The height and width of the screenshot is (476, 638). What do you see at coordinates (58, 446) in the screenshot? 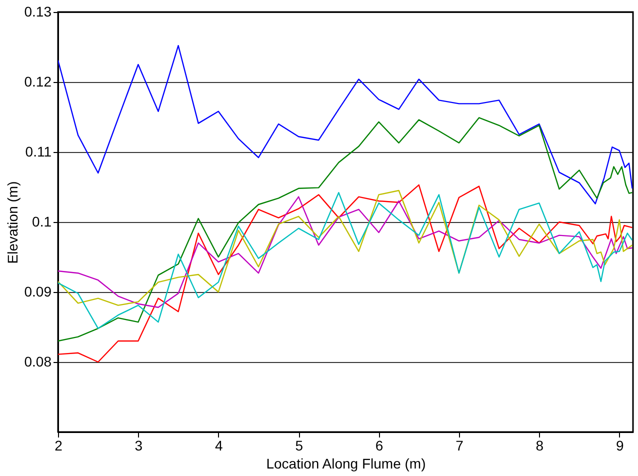
I see `x-tick-label: 2` at bounding box center [58, 446].